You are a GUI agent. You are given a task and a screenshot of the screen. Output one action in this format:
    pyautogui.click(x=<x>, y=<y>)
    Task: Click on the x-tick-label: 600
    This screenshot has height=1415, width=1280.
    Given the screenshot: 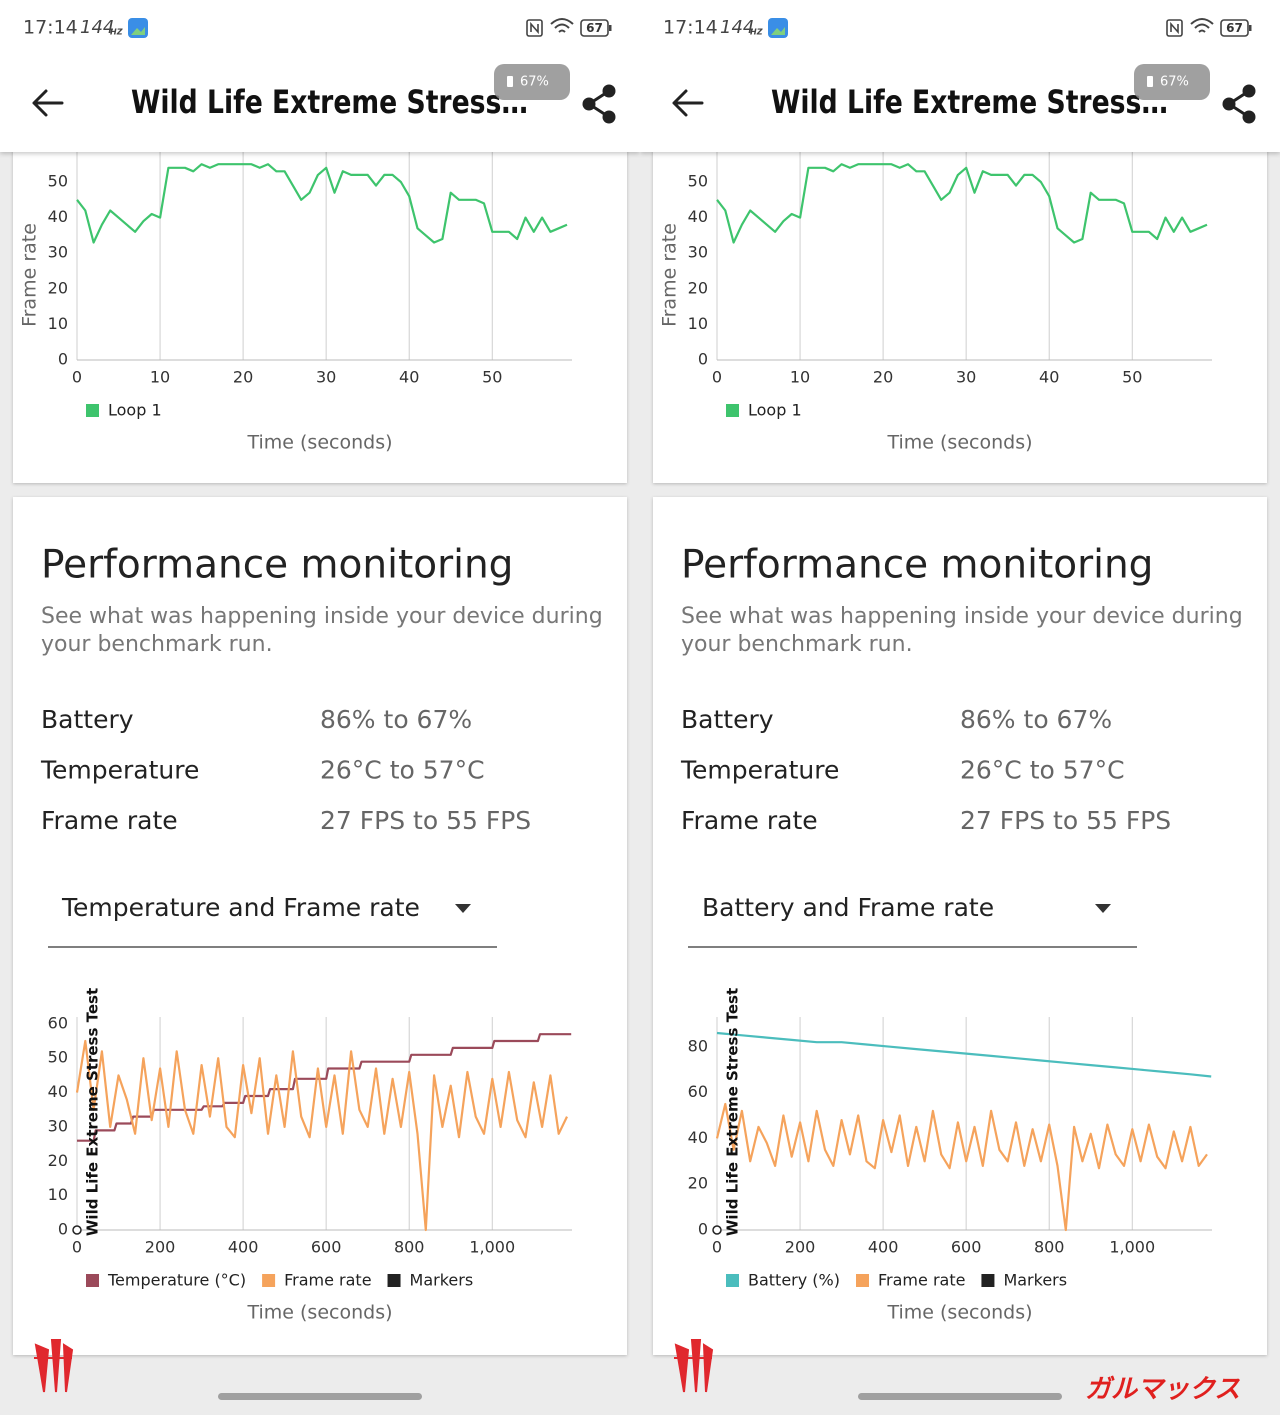 What is the action you would take?
    pyautogui.click(x=966, y=1247)
    